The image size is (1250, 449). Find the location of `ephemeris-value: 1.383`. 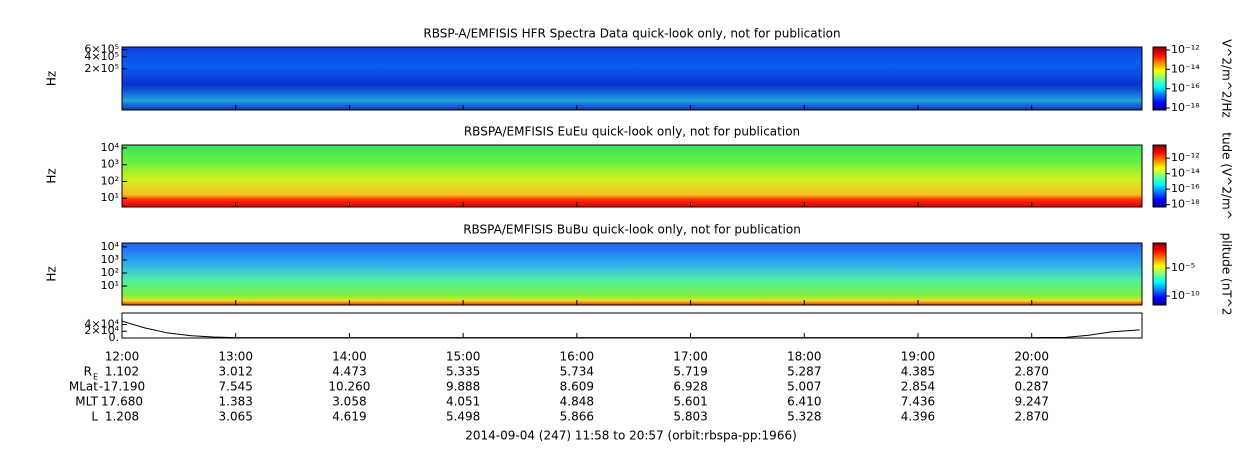

ephemeris-value: 1.383 is located at coordinates (236, 402).